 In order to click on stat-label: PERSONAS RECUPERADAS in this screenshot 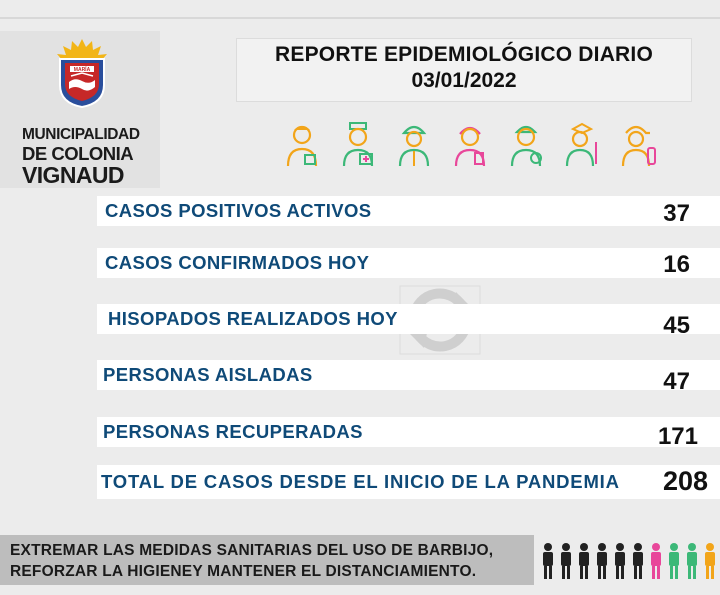, I will do `click(233, 431)`.